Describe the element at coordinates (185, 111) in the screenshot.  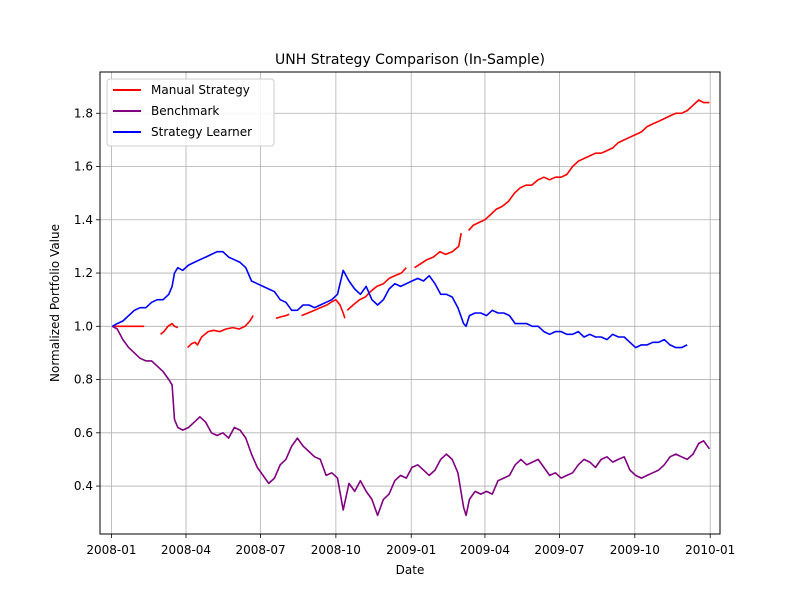
I see `legend-label-benchmark: Benchmark` at that location.